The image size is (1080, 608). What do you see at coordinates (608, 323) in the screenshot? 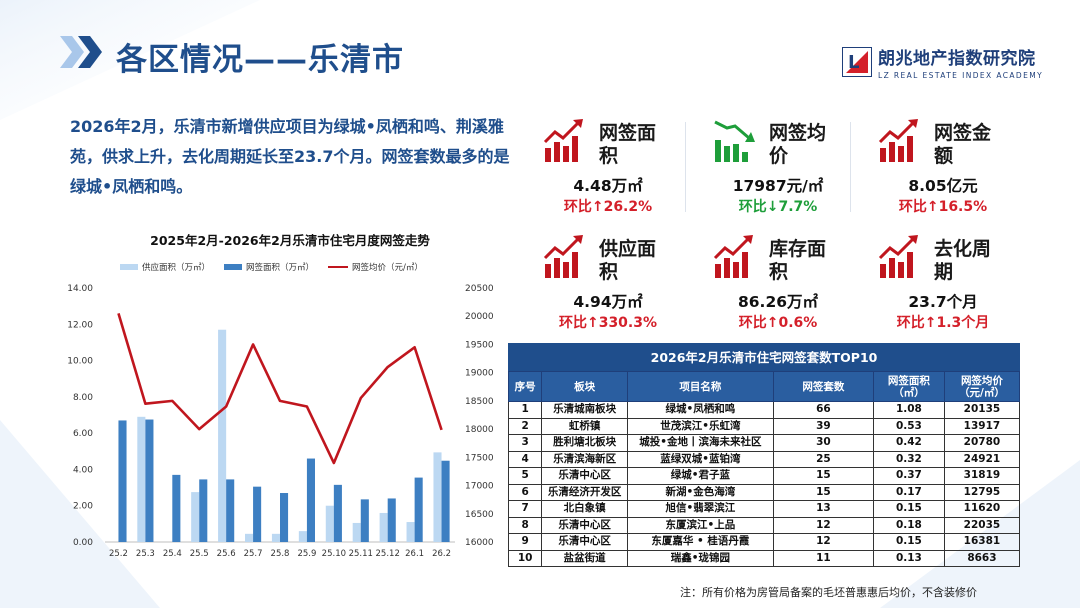
I see `kpi-change: 环比↑330.3%` at bounding box center [608, 323].